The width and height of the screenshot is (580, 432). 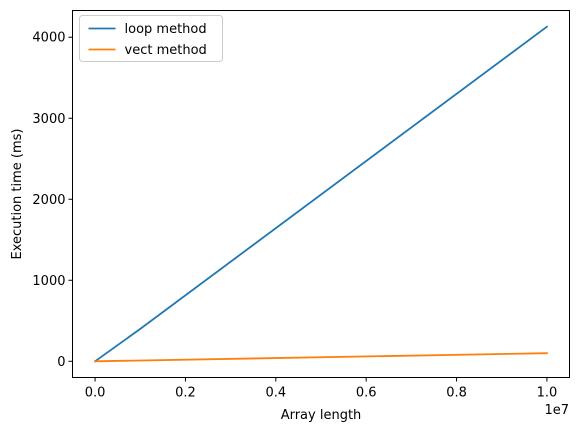 I want to click on x-tick-label: 0.6, so click(x=366, y=393).